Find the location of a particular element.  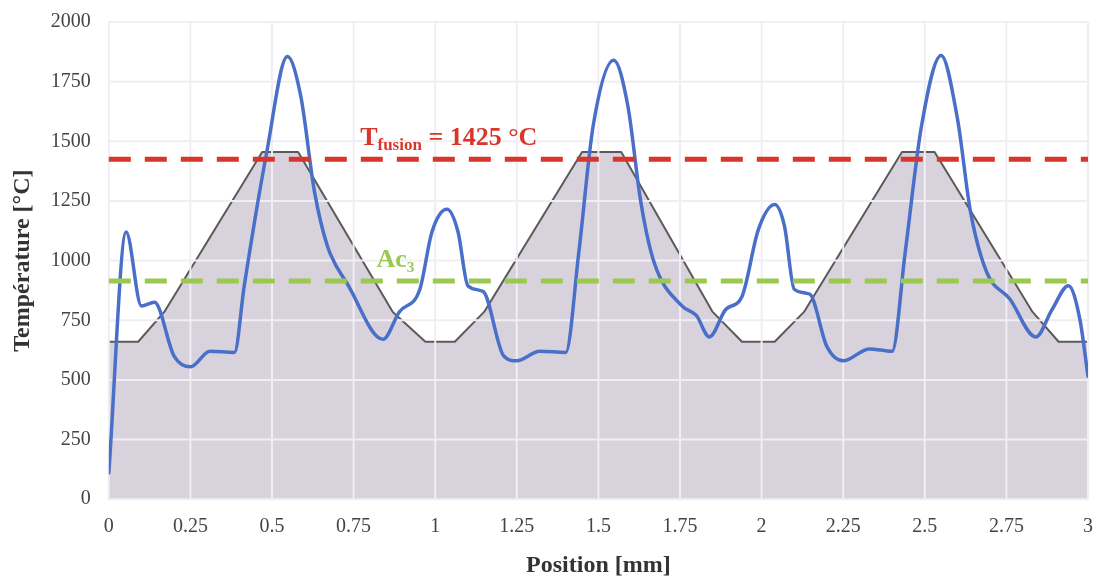

x-tick-label: 2.75 is located at coordinates (1006, 525).